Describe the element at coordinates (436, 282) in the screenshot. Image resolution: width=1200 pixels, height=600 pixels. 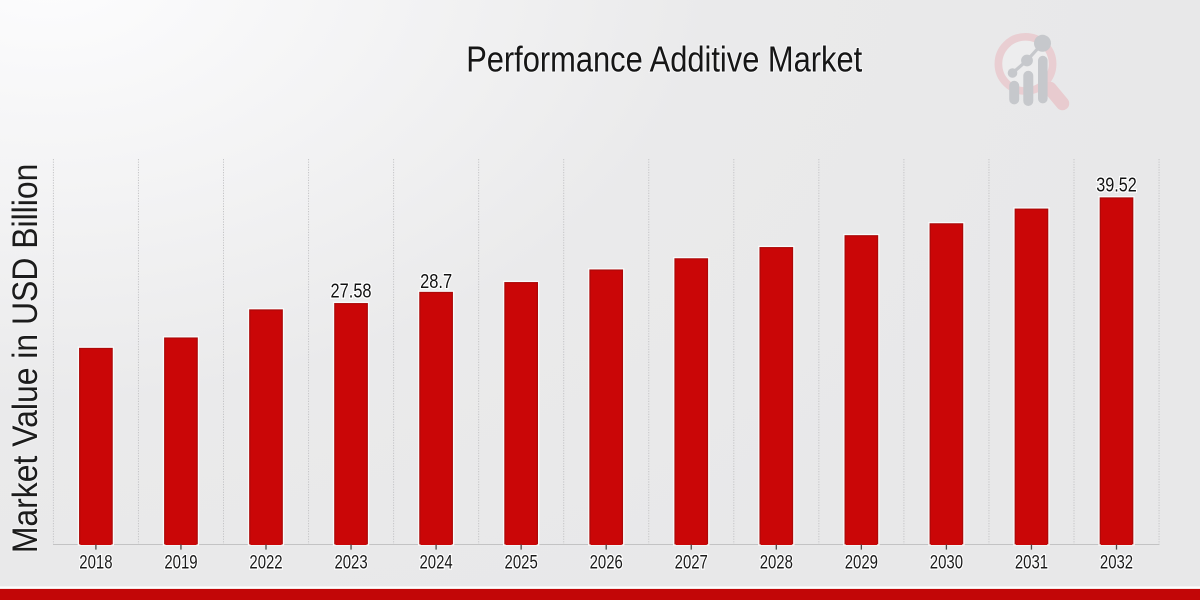
I see `svg-text: 28.7` at that location.